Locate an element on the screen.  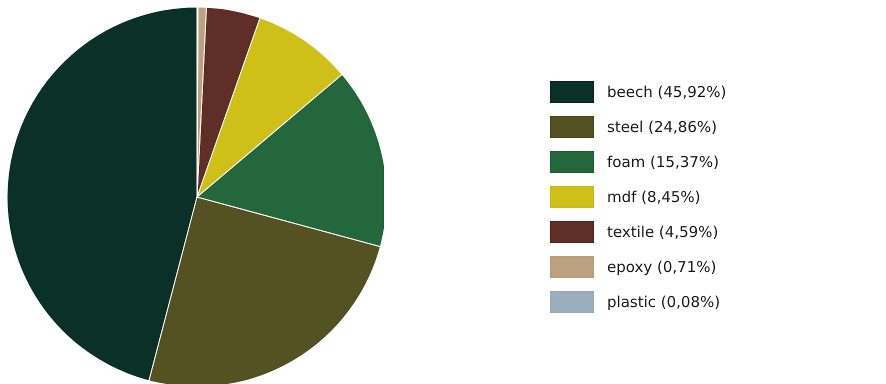
legend-label: mdf (8,45%) is located at coordinates (654, 197).